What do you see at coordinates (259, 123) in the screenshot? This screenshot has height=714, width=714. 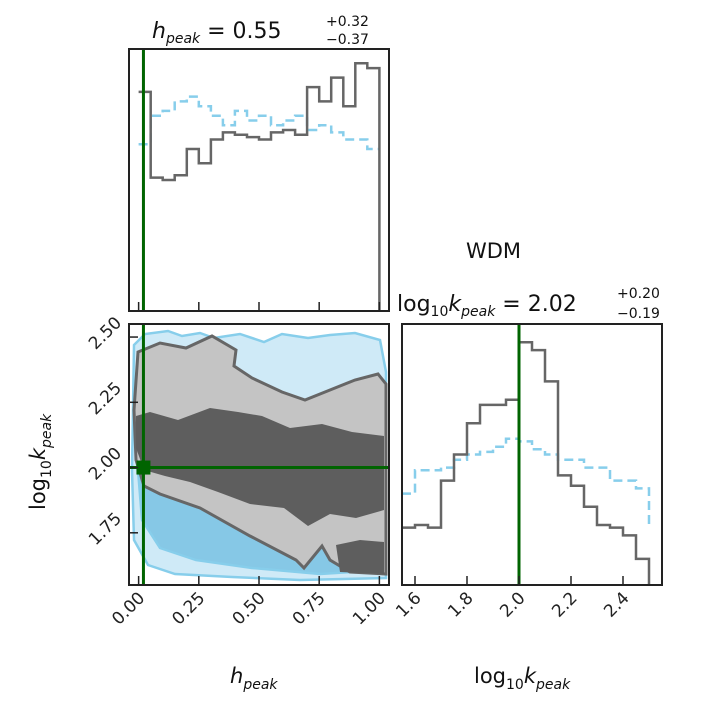 I see `h-peak-prior-histogram` at bounding box center [259, 123].